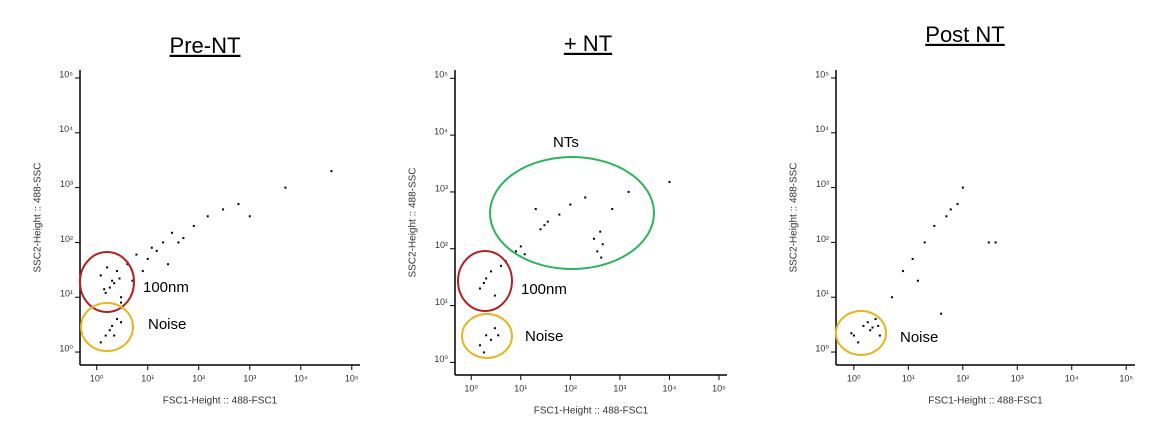 The width and height of the screenshot is (1149, 431). I want to click on panel-title: Post NT, so click(964, 34).